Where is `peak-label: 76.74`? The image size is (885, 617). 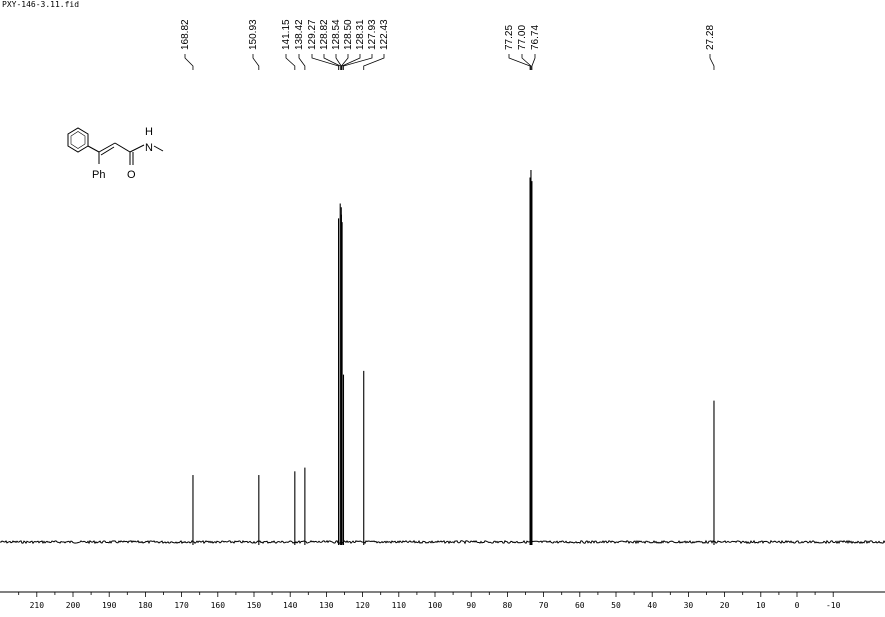
peak-label: 76.74 is located at coordinates (535, 37).